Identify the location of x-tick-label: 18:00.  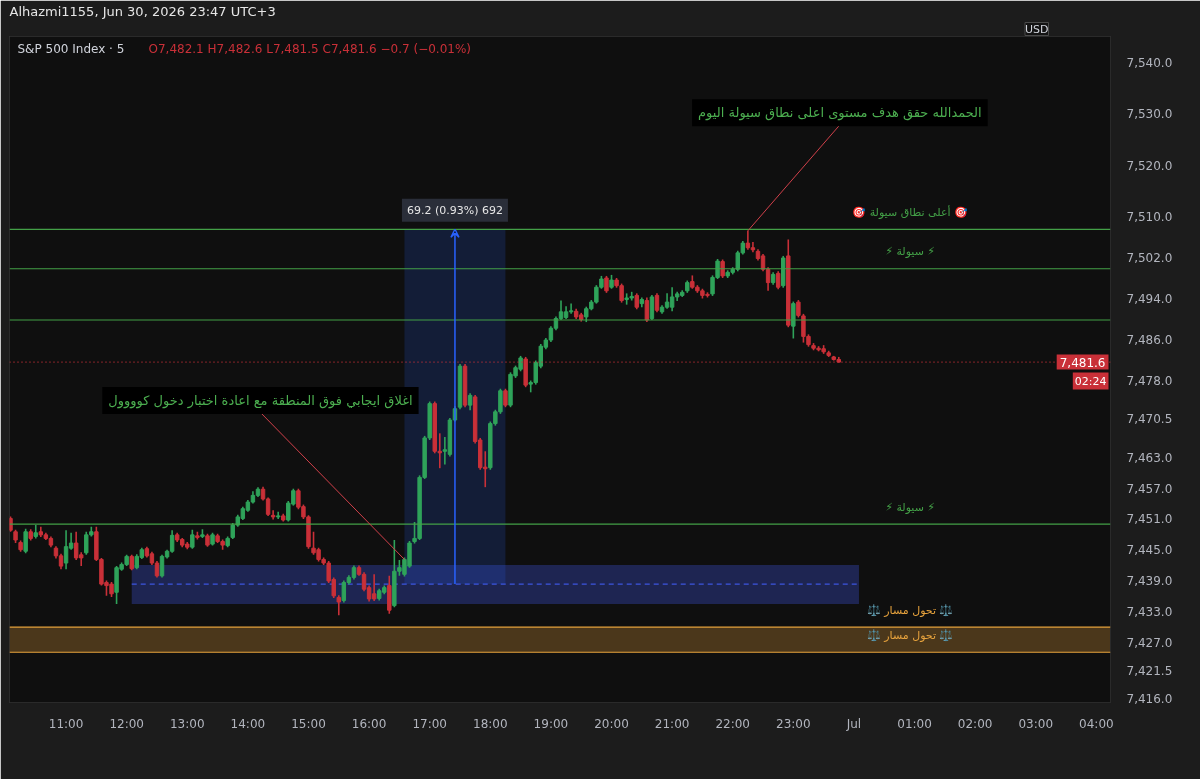
(490, 723).